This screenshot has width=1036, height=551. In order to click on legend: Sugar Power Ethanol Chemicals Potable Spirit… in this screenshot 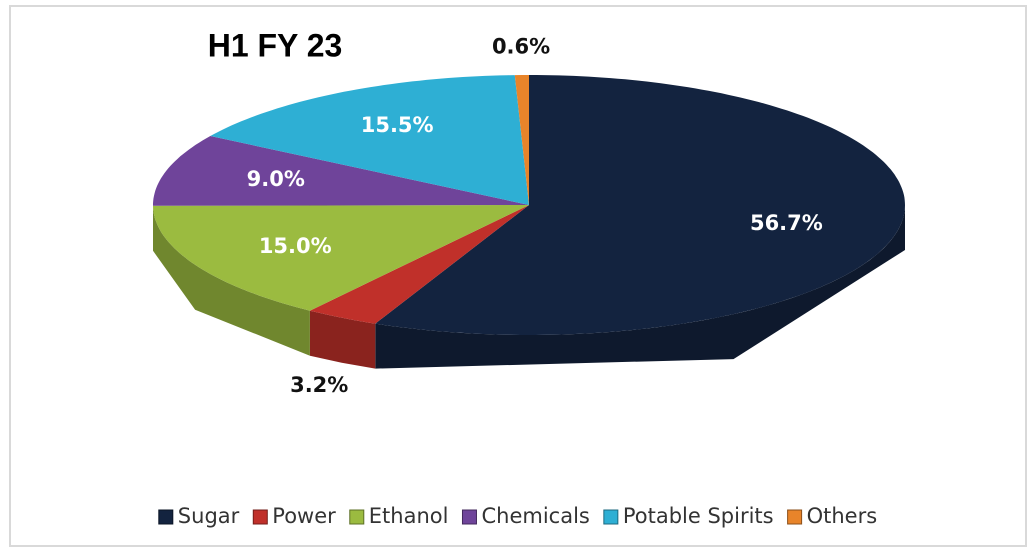, I will do `click(518, 516)`.